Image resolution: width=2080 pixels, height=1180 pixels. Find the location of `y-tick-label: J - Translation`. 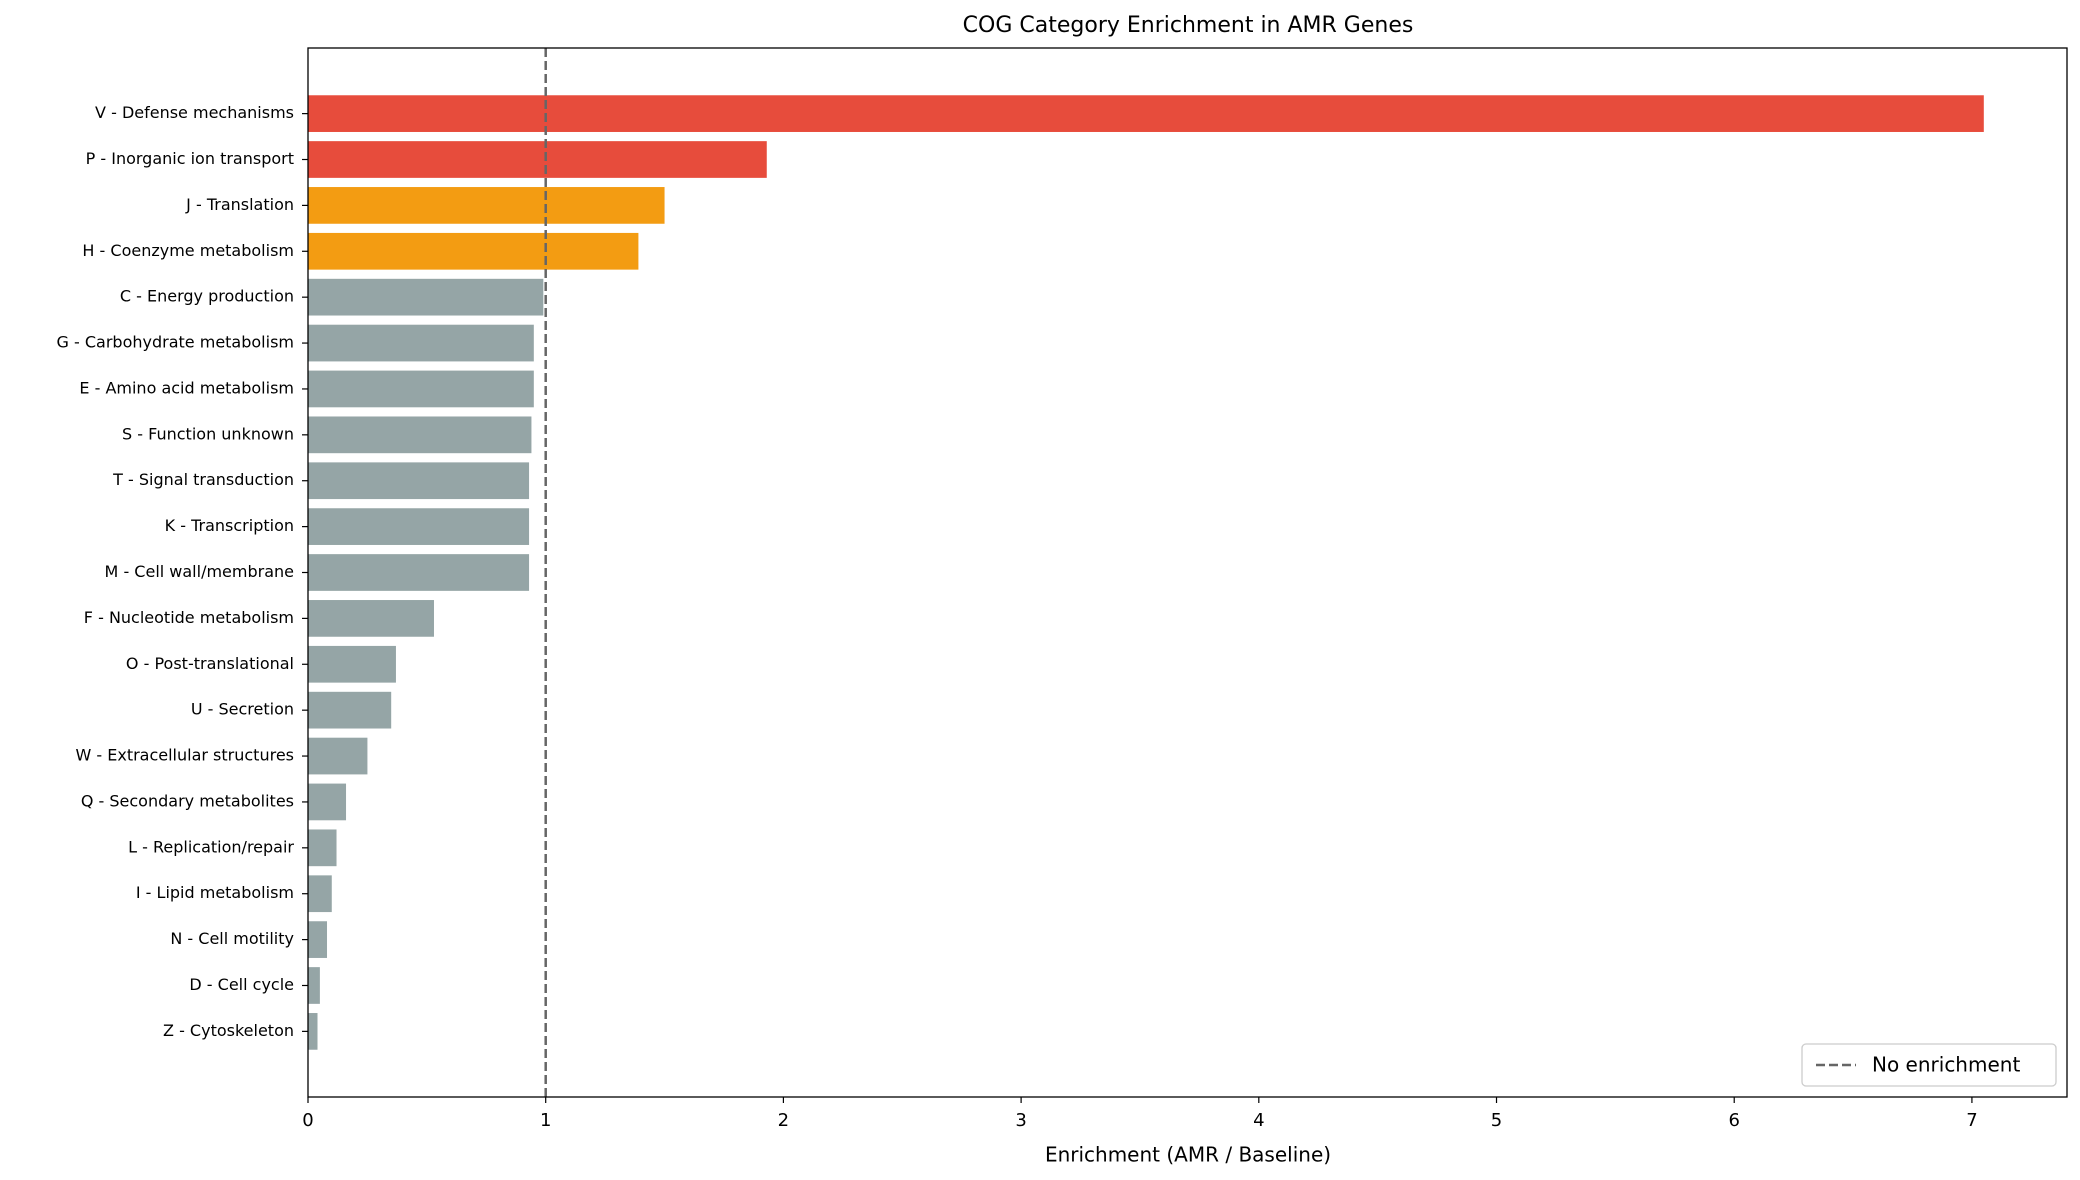

y-tick-label: J - Translation is located at coordinates (239, 204).